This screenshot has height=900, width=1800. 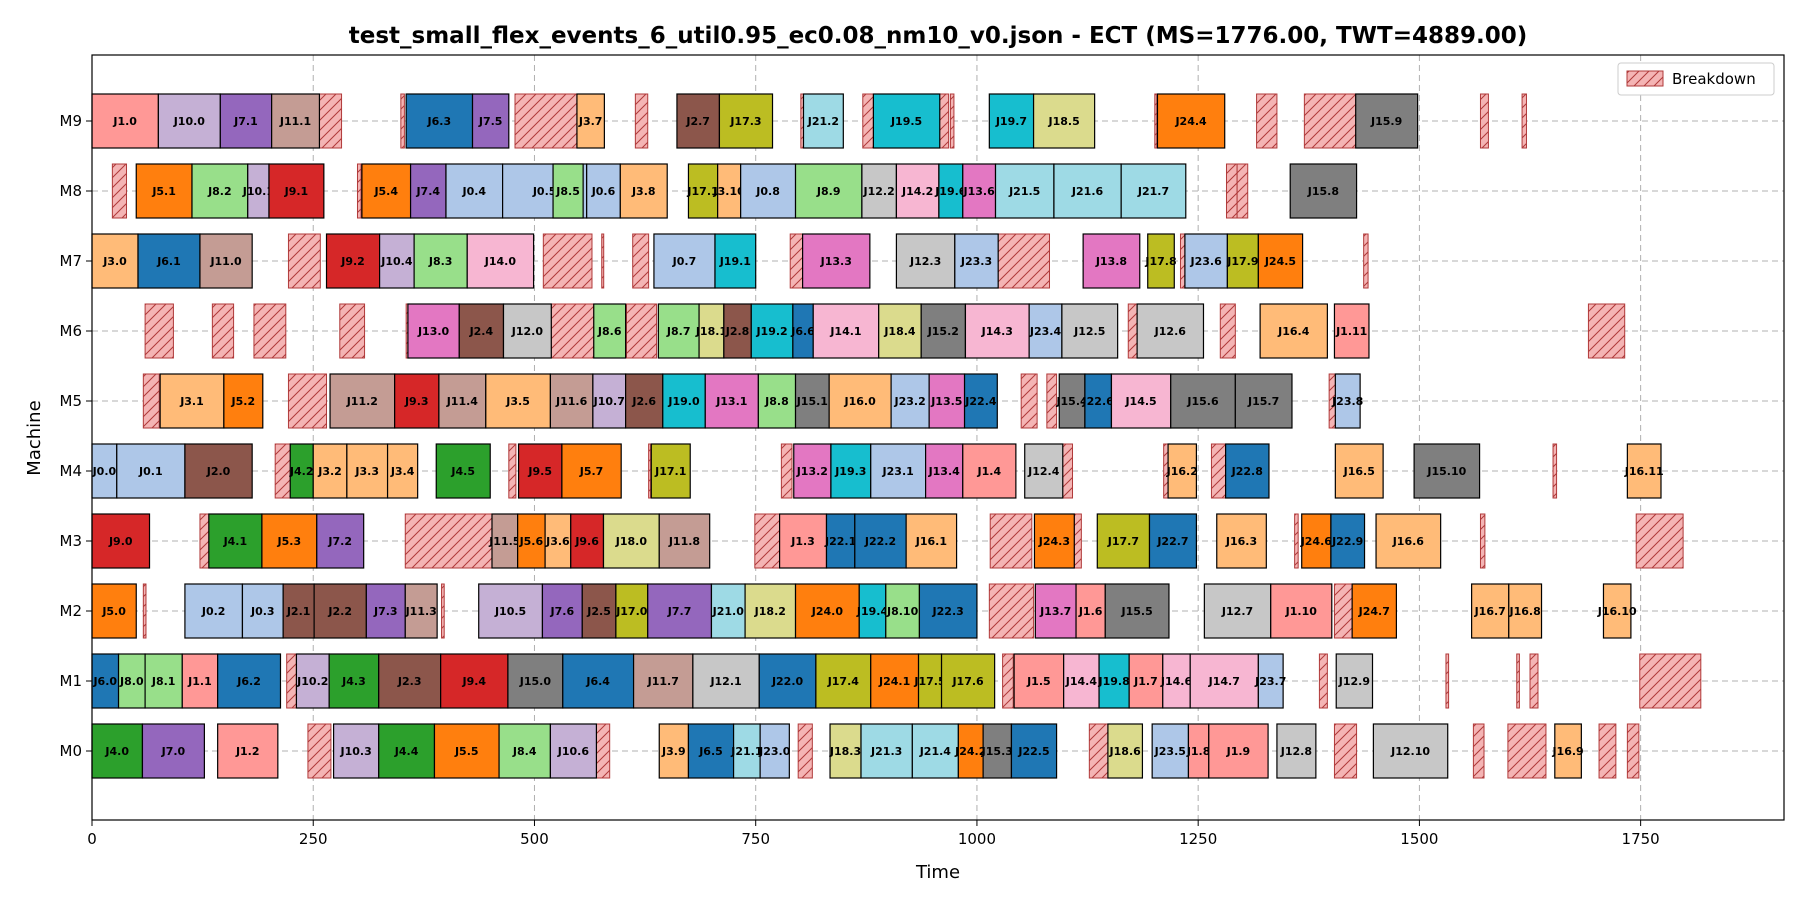 I want to click on task-label: J23.4, so click(x=1045, y=331).